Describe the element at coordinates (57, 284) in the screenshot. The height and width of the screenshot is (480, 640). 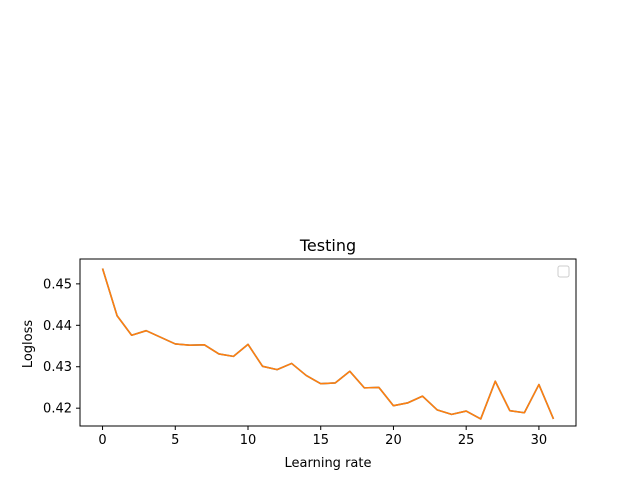
I see `y-tick-label: 0.45` at that location.